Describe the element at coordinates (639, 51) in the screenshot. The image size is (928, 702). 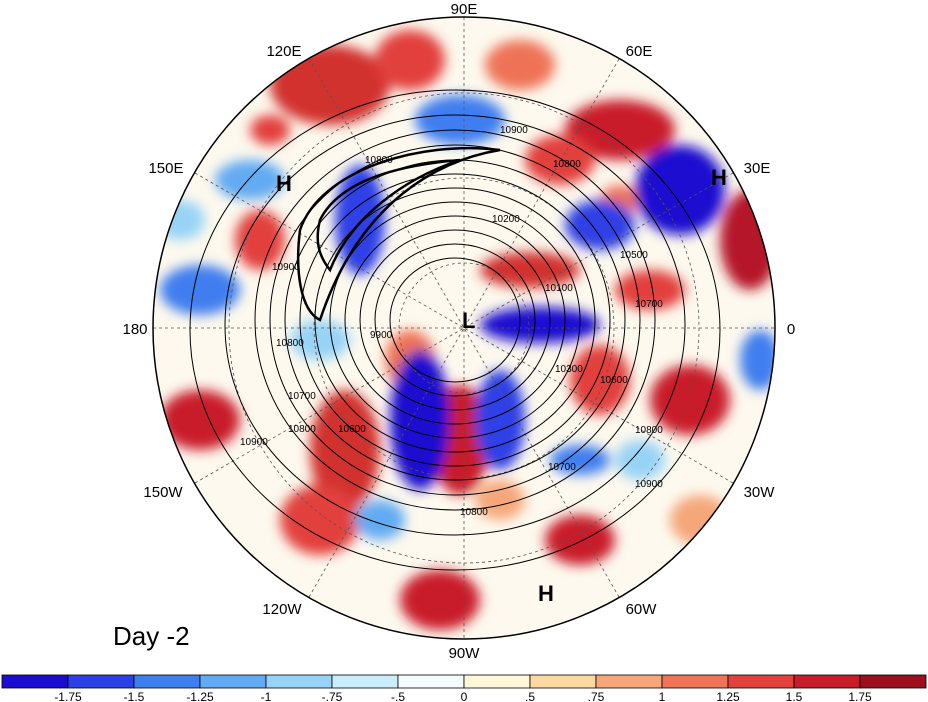
I see `lon-label-60e: 60E` at that location.